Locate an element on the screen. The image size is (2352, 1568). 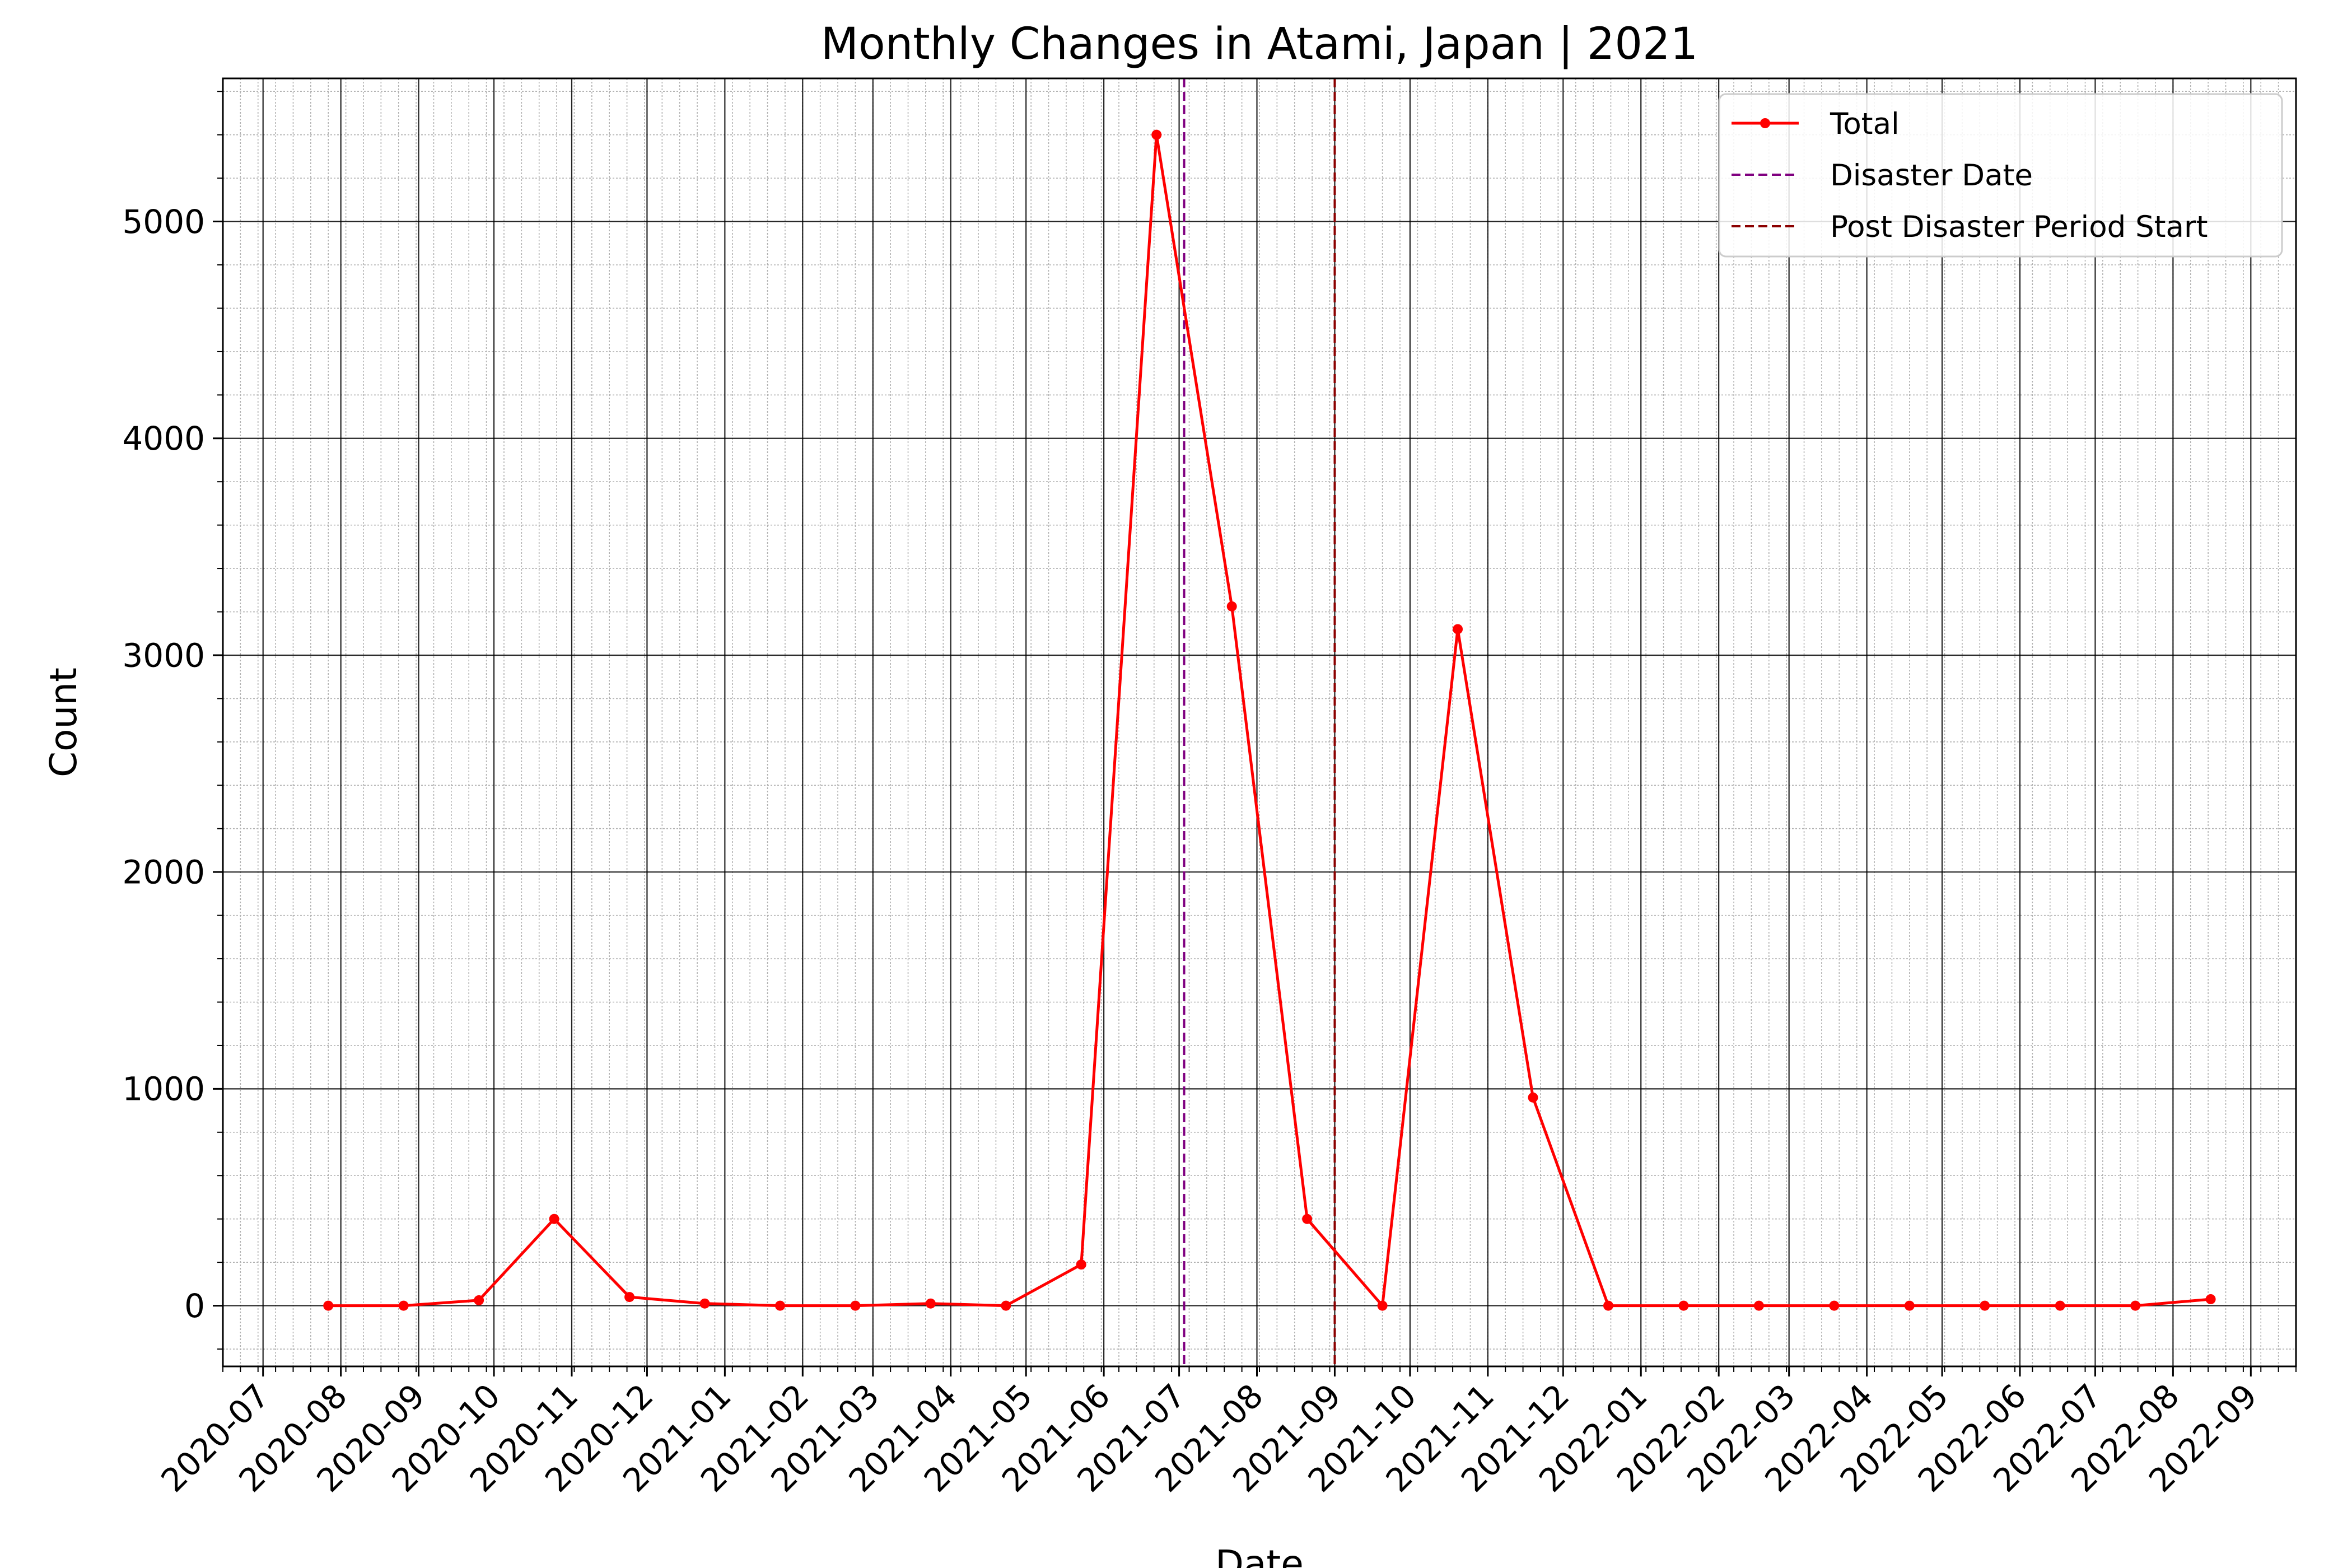
y-tick-label: 3000 is located at coordinates (164, 655).